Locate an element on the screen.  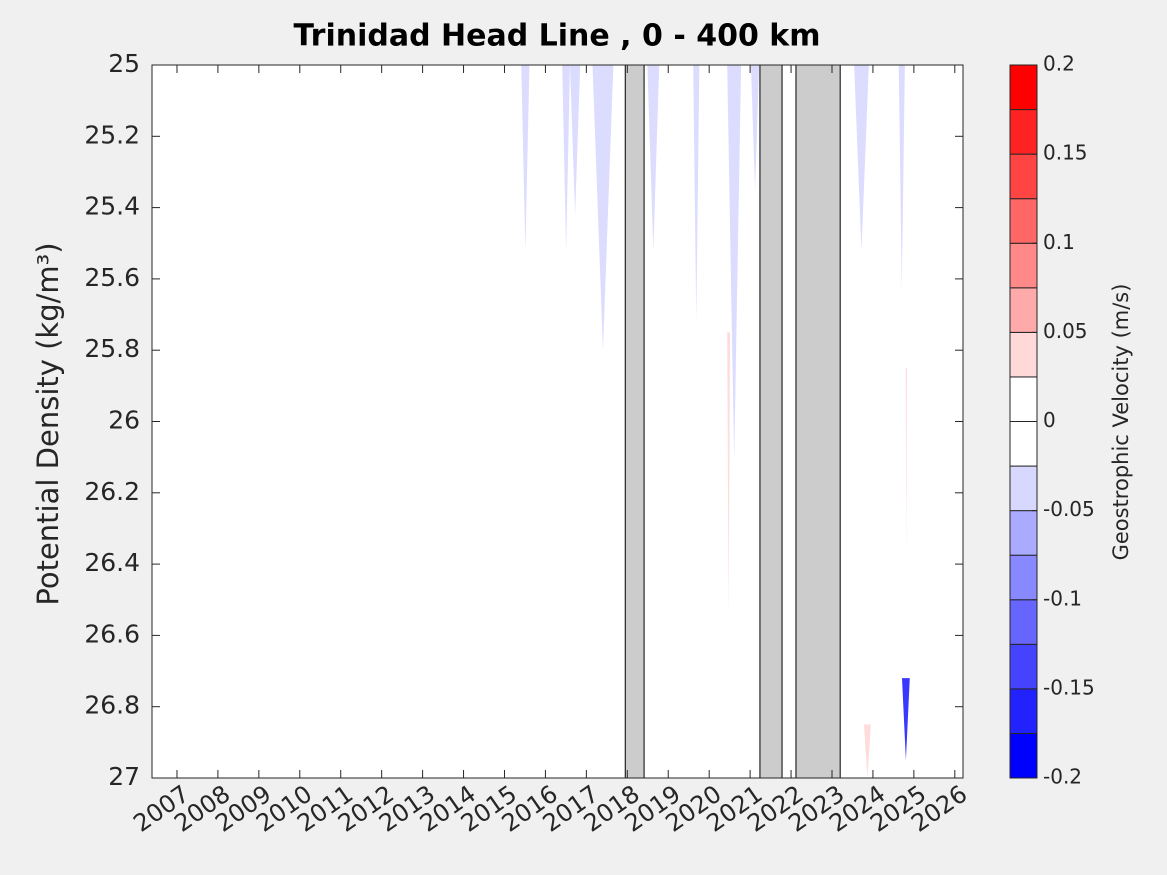
colorbar-frame is located at coordinates (1023, 421).